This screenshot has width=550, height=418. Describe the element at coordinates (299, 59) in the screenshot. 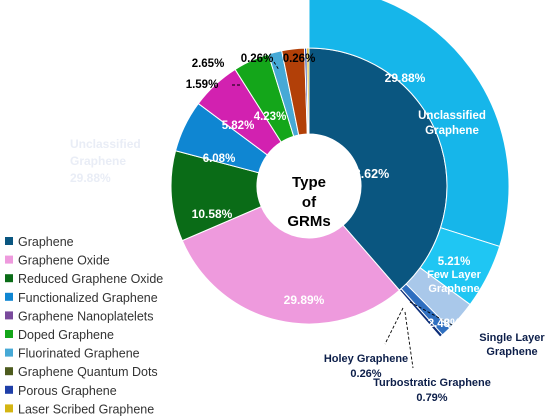

I see `label-laser-scribed-graphene: 0.26%` at that location.